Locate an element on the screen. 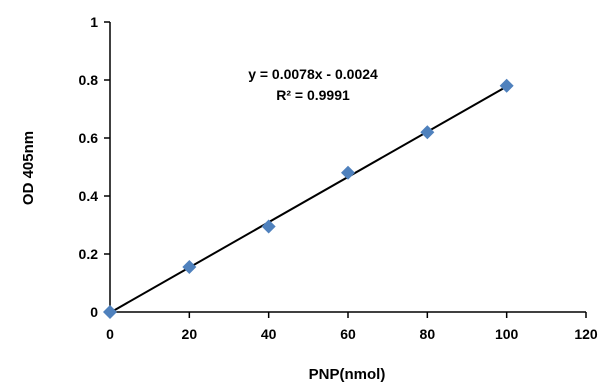 The image size is (603, 383). x-tick-label: 60 is located at coordinates (348, 334).